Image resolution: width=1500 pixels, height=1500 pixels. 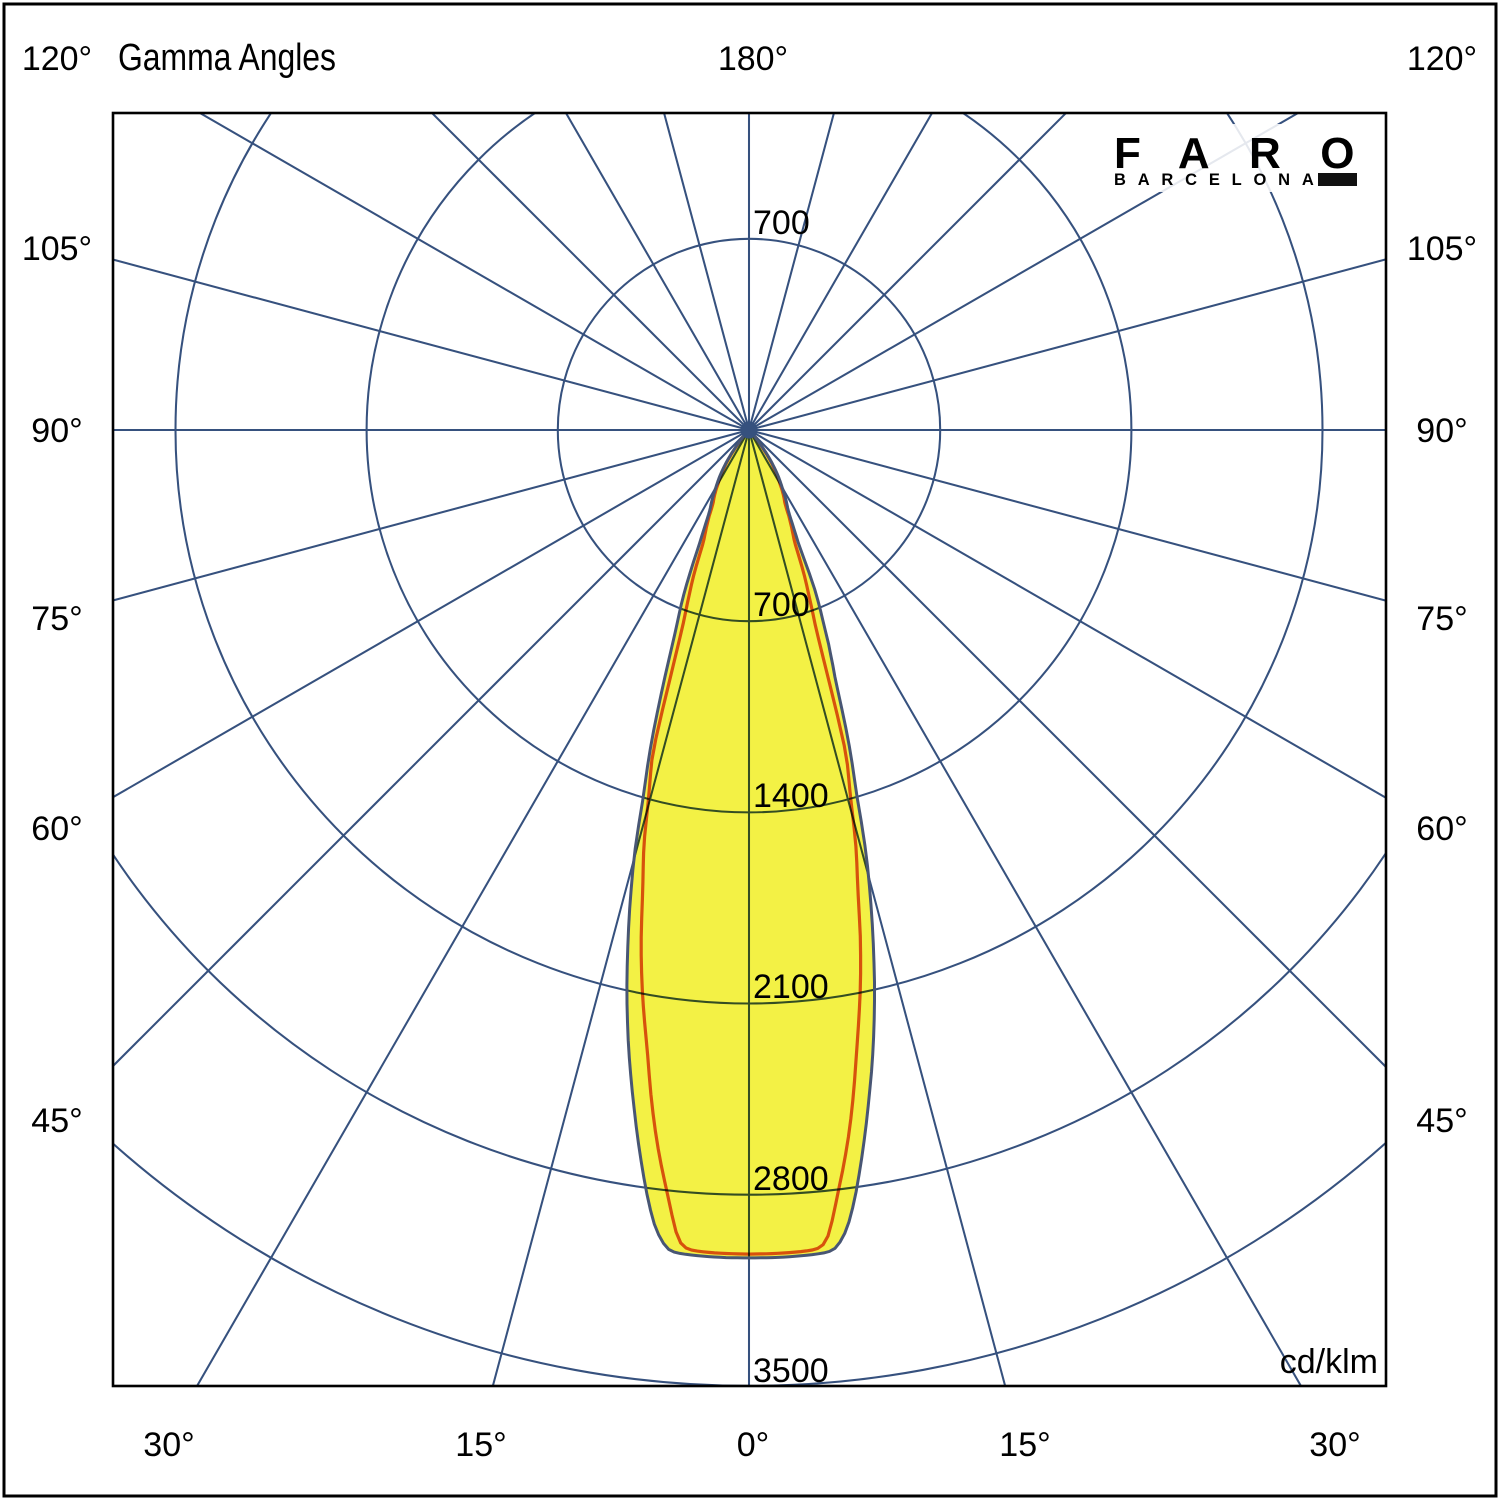 I want to click on svg-text: cd/klm, so click(x=1329, y=1362).